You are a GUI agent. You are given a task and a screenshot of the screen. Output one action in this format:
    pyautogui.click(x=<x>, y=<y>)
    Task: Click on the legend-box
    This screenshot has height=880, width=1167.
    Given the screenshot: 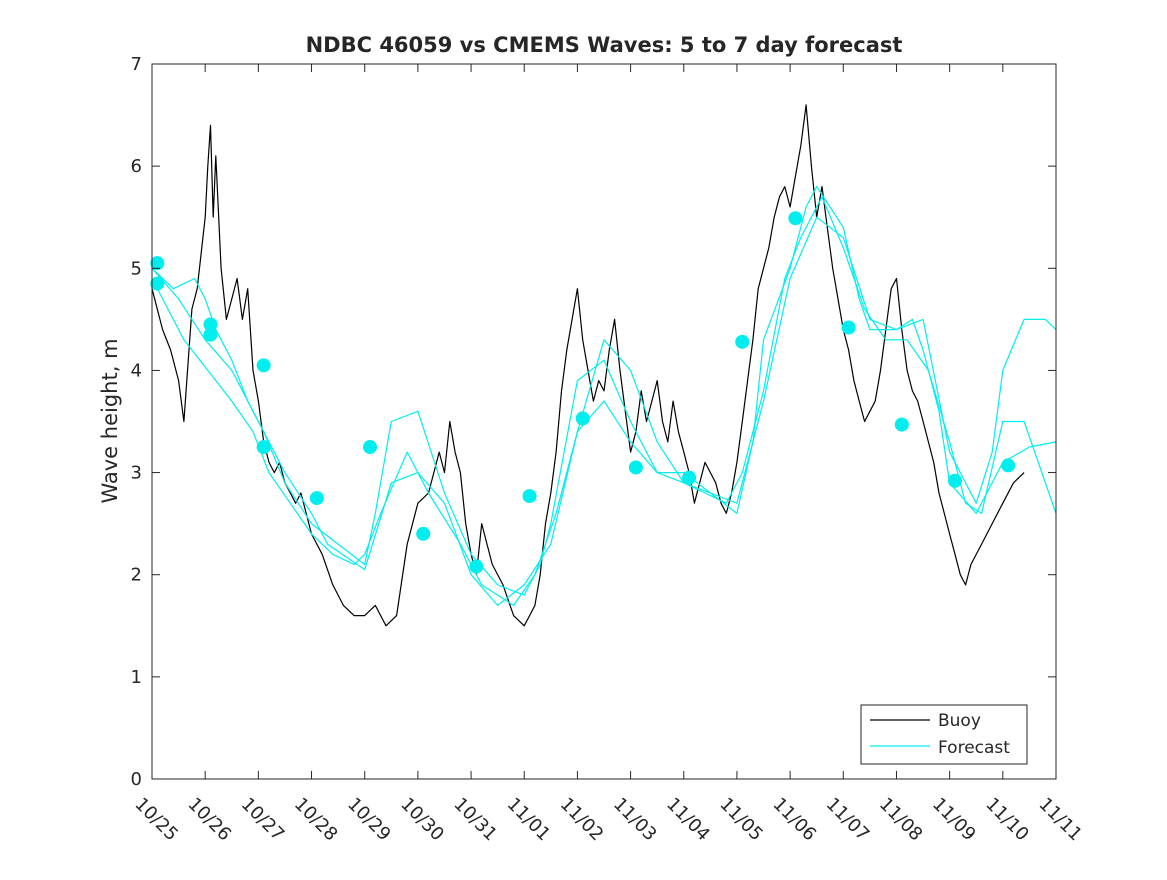 What is the action you would take?
    pyautogui.click(x=944, y=734)
    